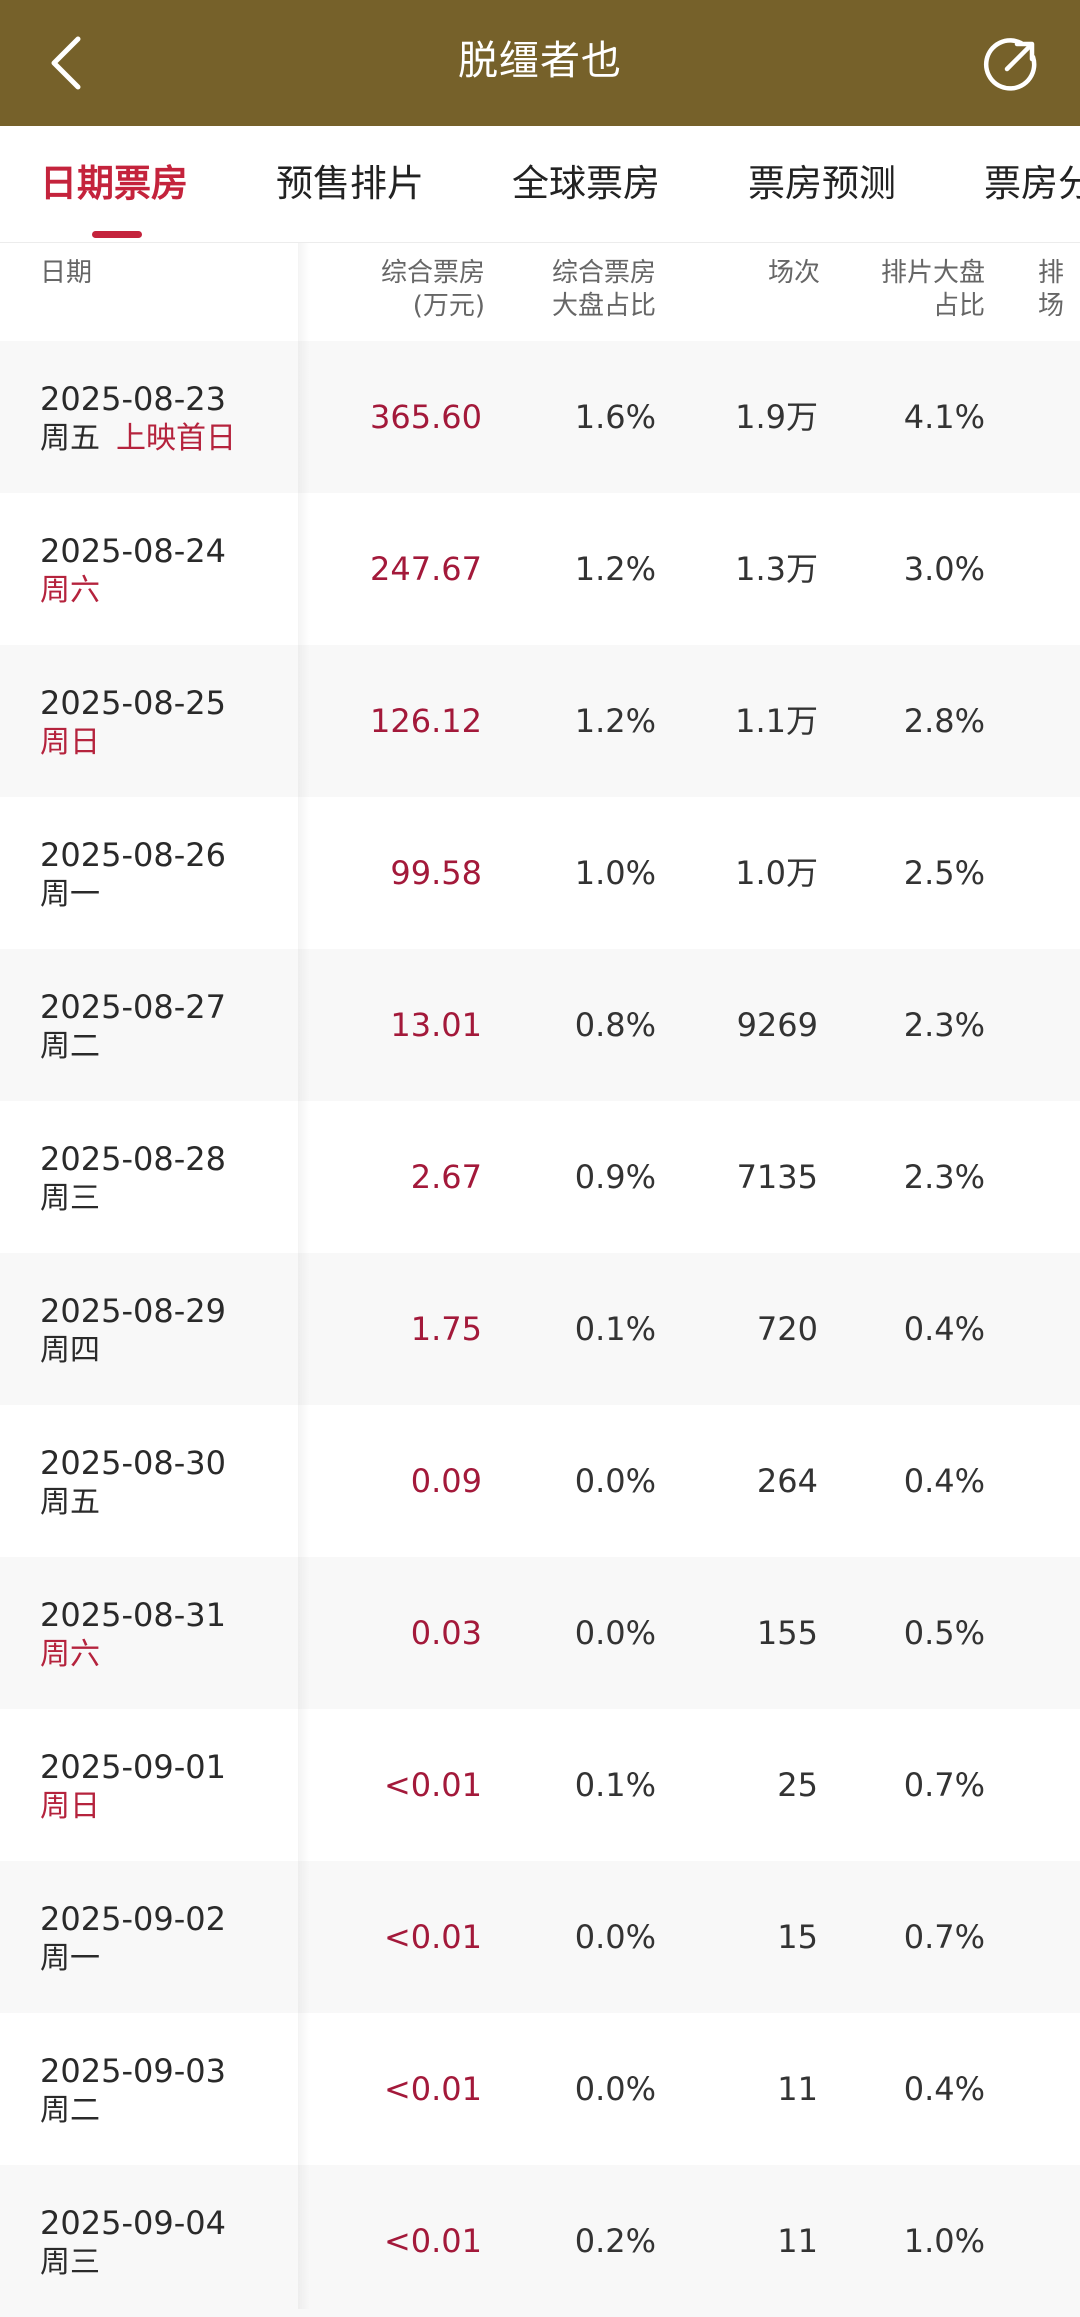 Image resolution: width=1080 pixels, height=2317 pixels. Describe the element at coordinates (426, 417) in the screenshot. I see `row-box-office: 365.60` at that location.